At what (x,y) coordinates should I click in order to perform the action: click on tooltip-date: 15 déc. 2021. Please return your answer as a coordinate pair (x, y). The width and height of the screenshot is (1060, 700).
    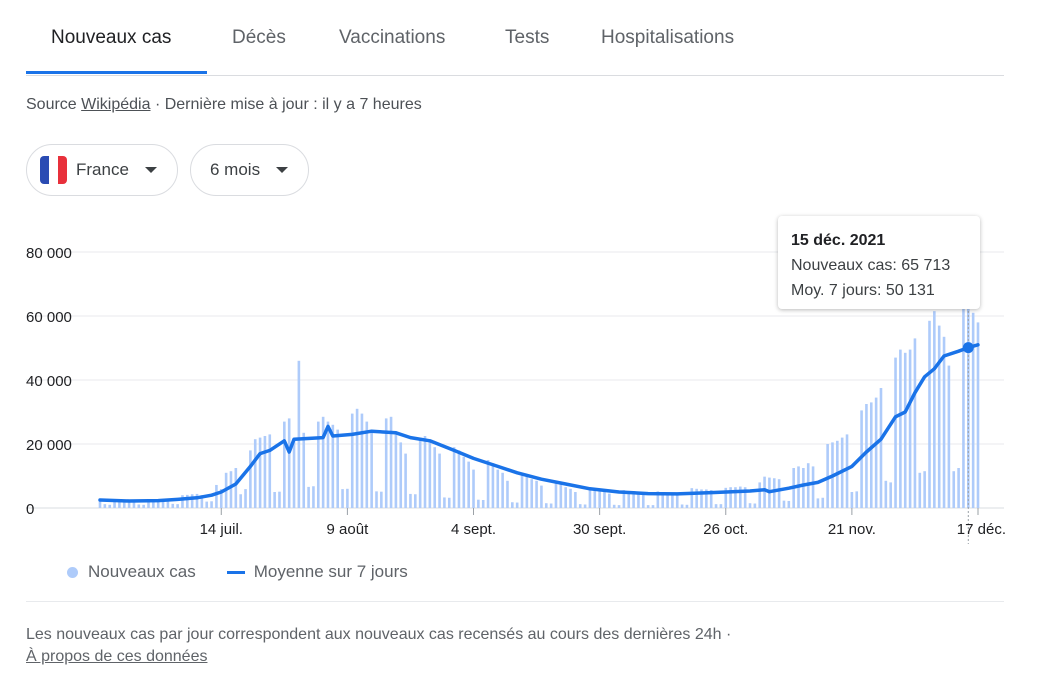
    Looking at the image, I should click on (838, 240).